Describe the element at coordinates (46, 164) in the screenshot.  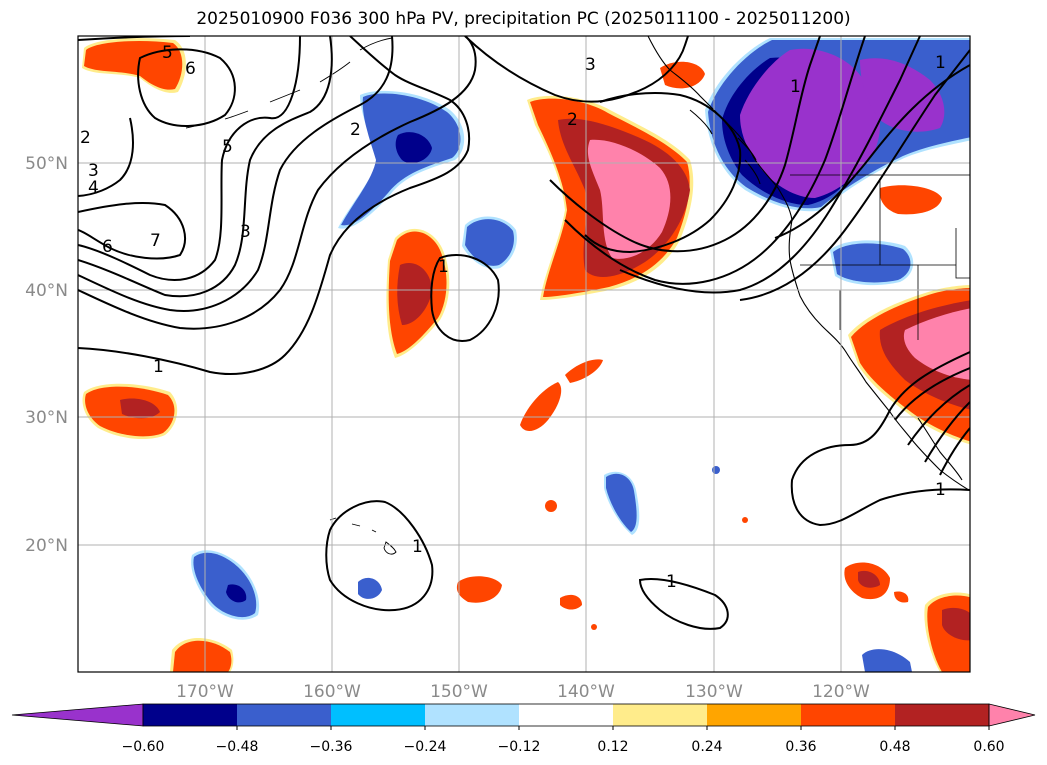
I see `lat-label-50n: 50°N` at that location.